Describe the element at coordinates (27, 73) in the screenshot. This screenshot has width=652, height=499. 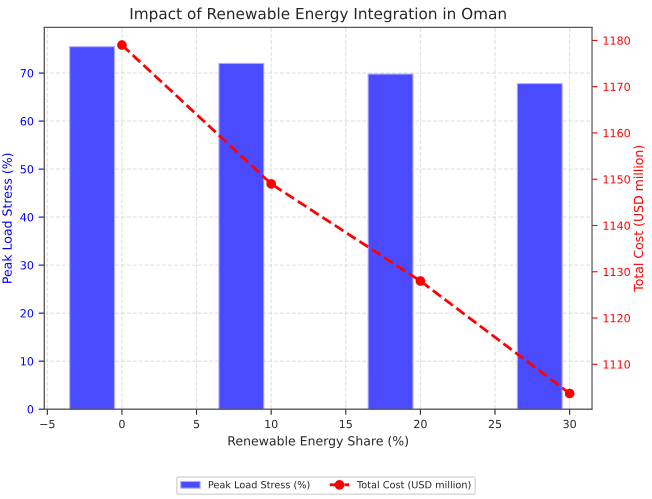
I see `y-tick-label: 70` at that location.